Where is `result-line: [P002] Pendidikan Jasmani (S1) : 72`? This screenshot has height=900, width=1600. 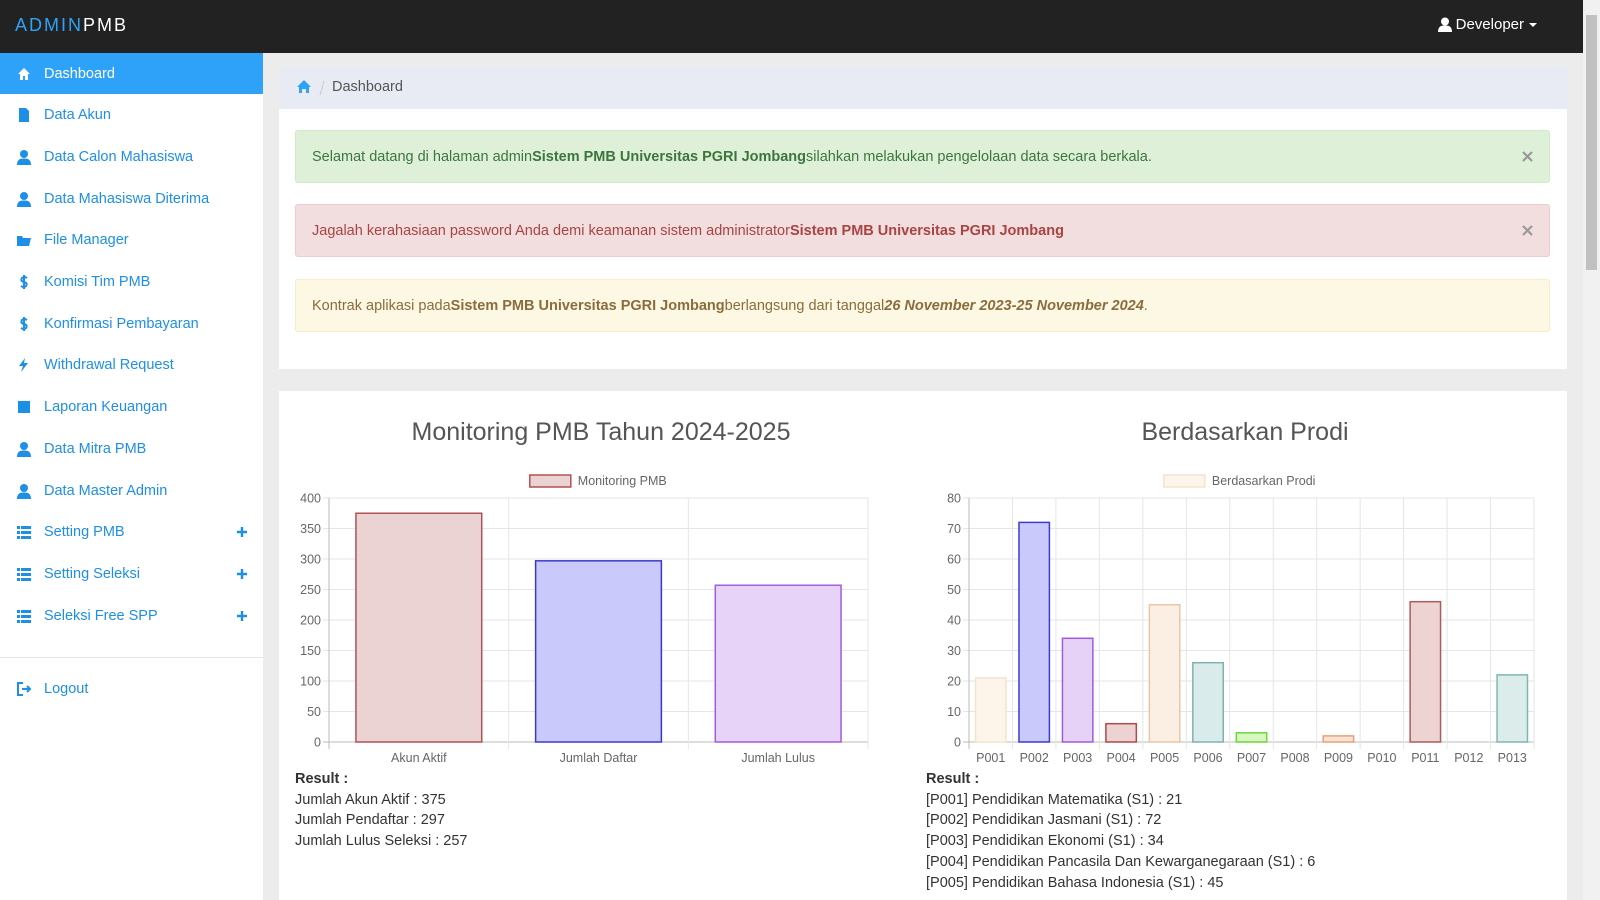 result-line: [P002] Pendidikan Jasmani (S1) : 72 is located at coordinates (1044, 820).